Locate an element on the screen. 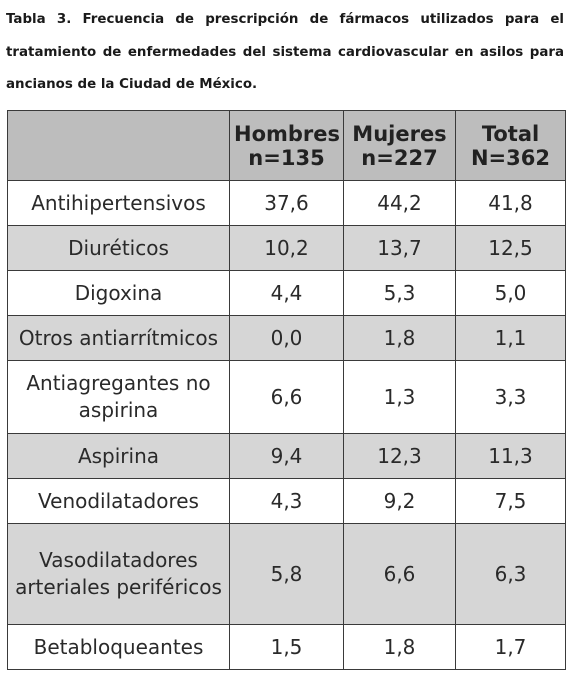 This screenshot has width=570, height=685. header-label: Hombres is located at coordinates (287, 133).